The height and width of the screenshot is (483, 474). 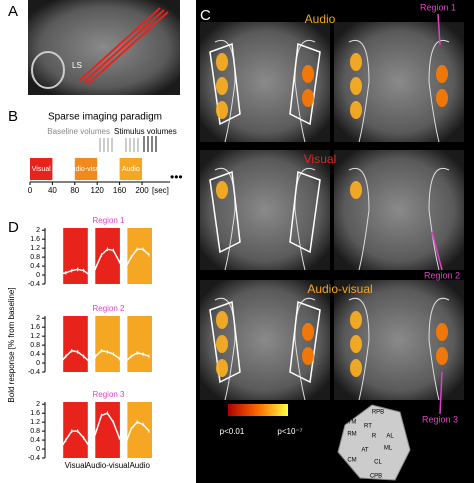 I want to click on tick-label: 40, so click(x=52, y=190).